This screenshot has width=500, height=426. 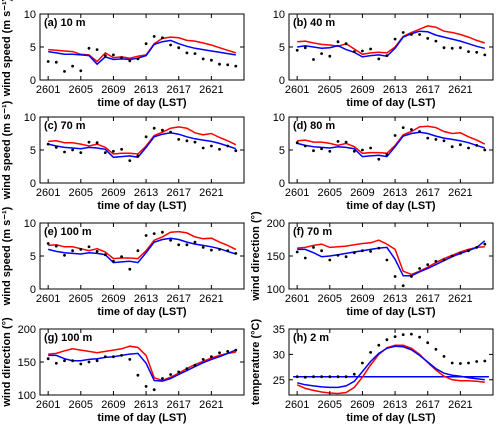 I want to click on panel-title: (h) 2 m, so click(x=311, y=338).